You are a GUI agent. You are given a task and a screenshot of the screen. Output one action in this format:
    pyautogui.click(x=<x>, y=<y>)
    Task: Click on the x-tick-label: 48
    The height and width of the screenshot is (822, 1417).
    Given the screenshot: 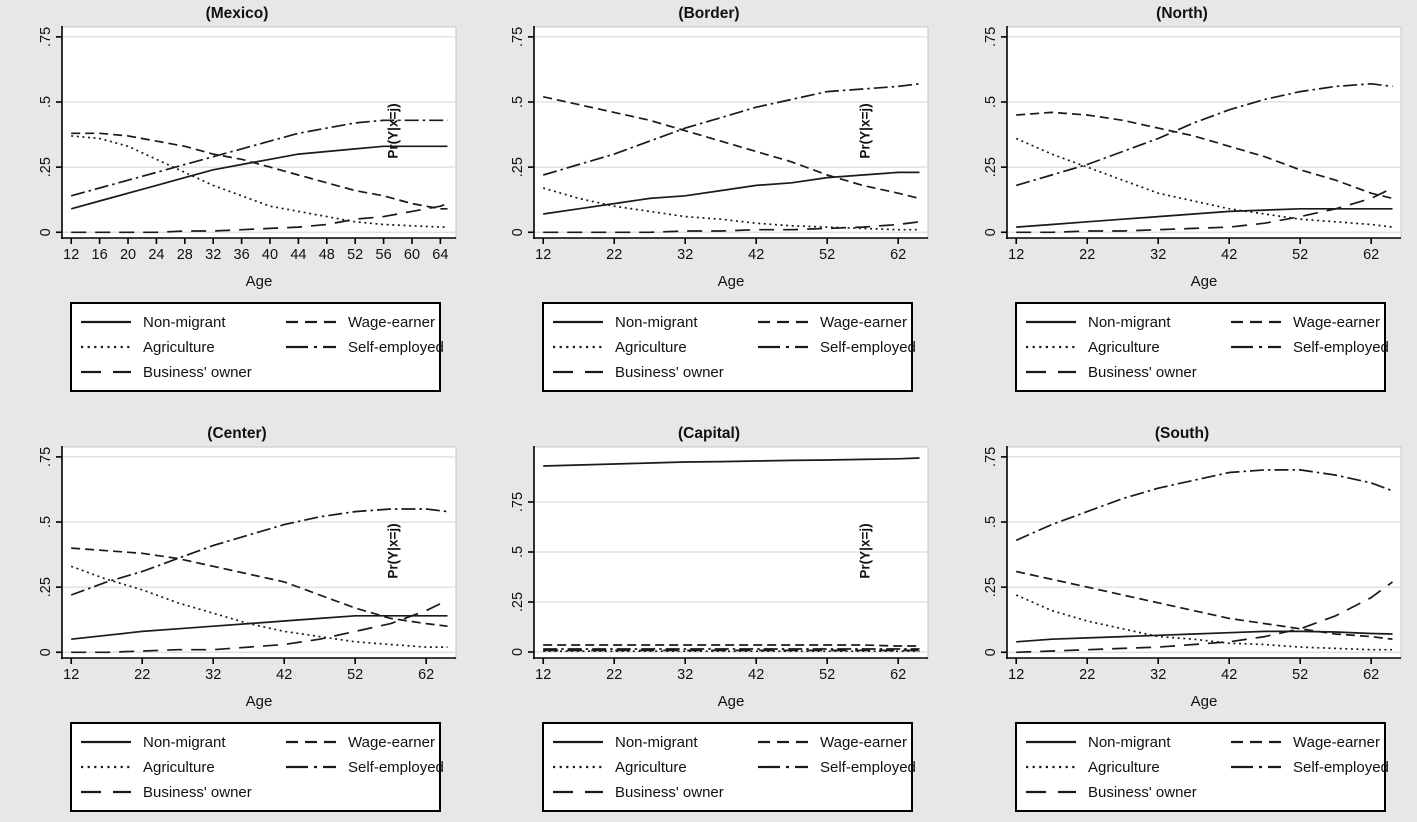 What is the action you would take?
    pyautogui.click(x=327, y=255)
    